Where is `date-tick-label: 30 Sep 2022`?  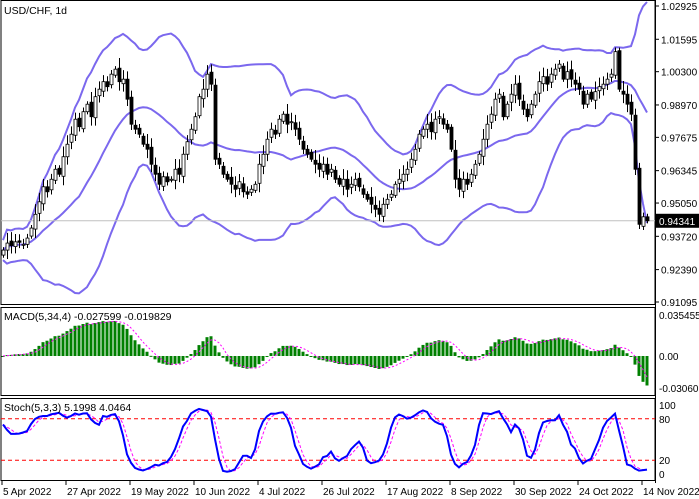
date-tick-label: 30 Sep 2022 is located at coordinates (543, 492).